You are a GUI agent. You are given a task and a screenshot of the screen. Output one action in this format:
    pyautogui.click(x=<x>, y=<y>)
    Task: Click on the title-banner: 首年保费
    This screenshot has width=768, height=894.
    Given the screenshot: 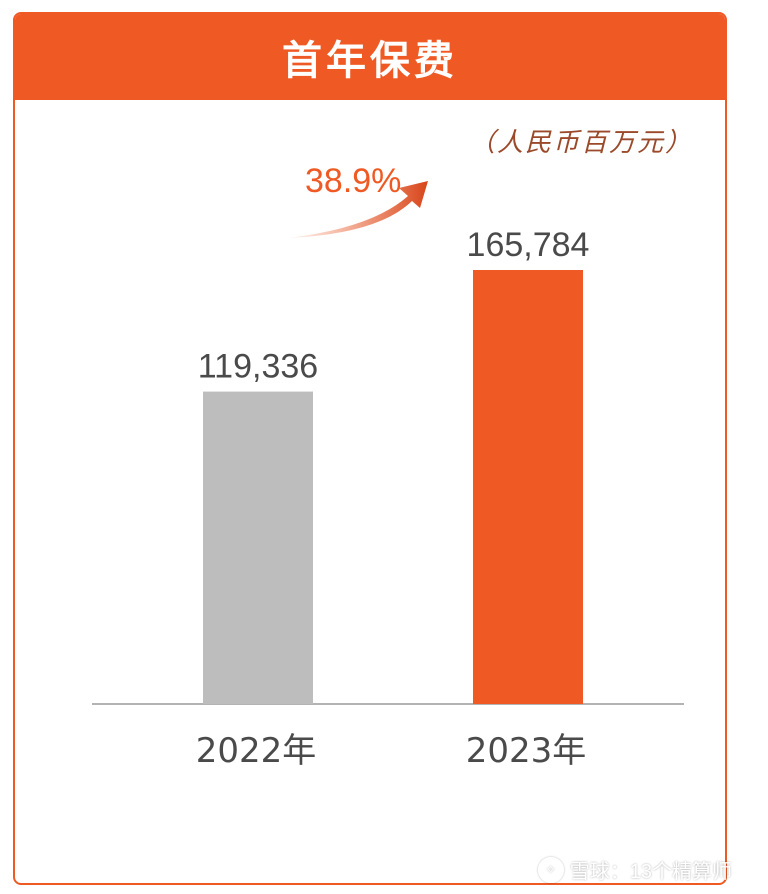 What is the action you would take?
    pyautogui.click(x=370, y=57)
    